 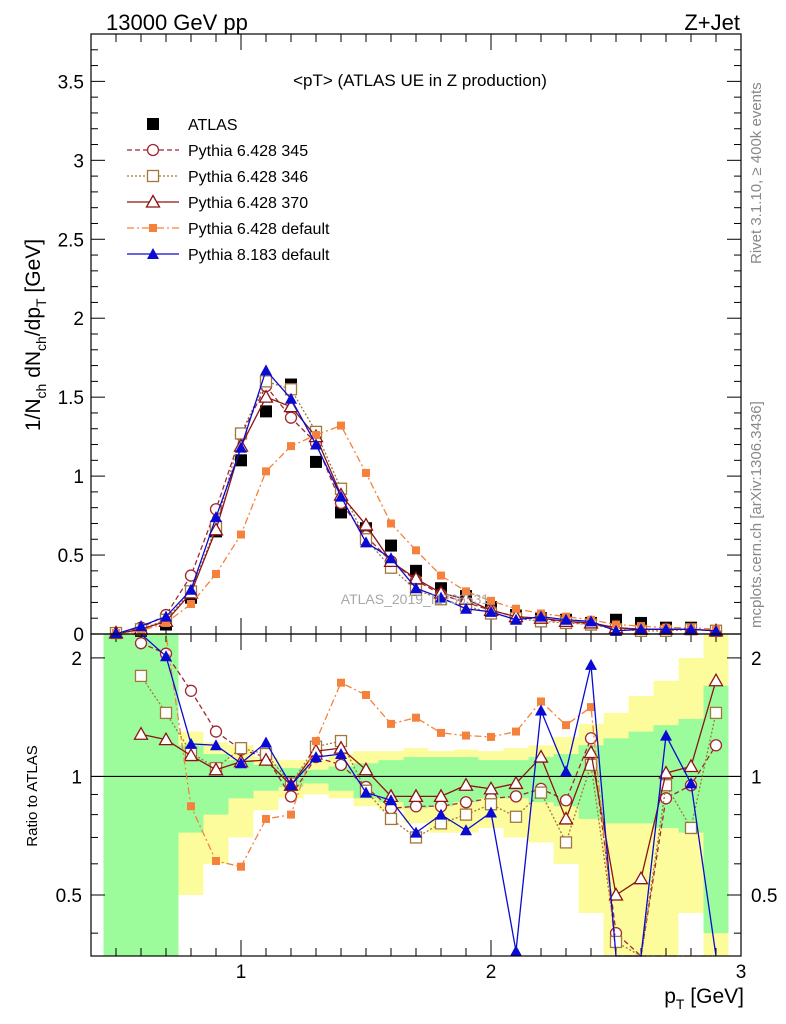 I want to click on x-tick-label: 3, so click(x=741, y=972).